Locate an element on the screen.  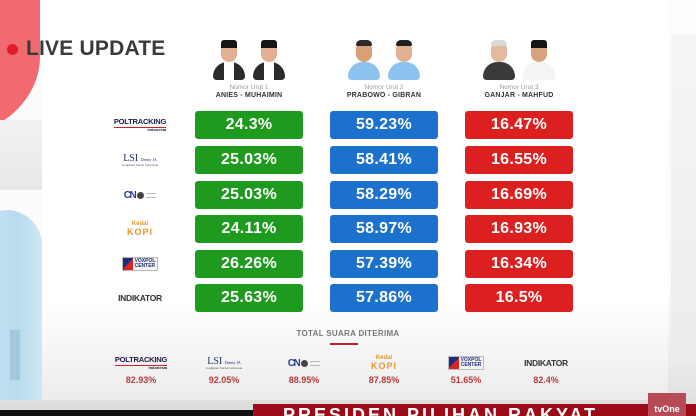
total-kedaikopi: Kedai KOPI 87.85% is located at coordinates (384, 370).